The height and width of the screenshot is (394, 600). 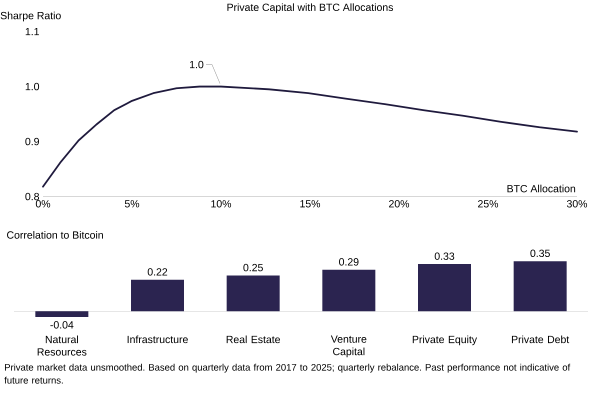 I want to click on y-tick-label: 1.1, so click(x=32, y=32).